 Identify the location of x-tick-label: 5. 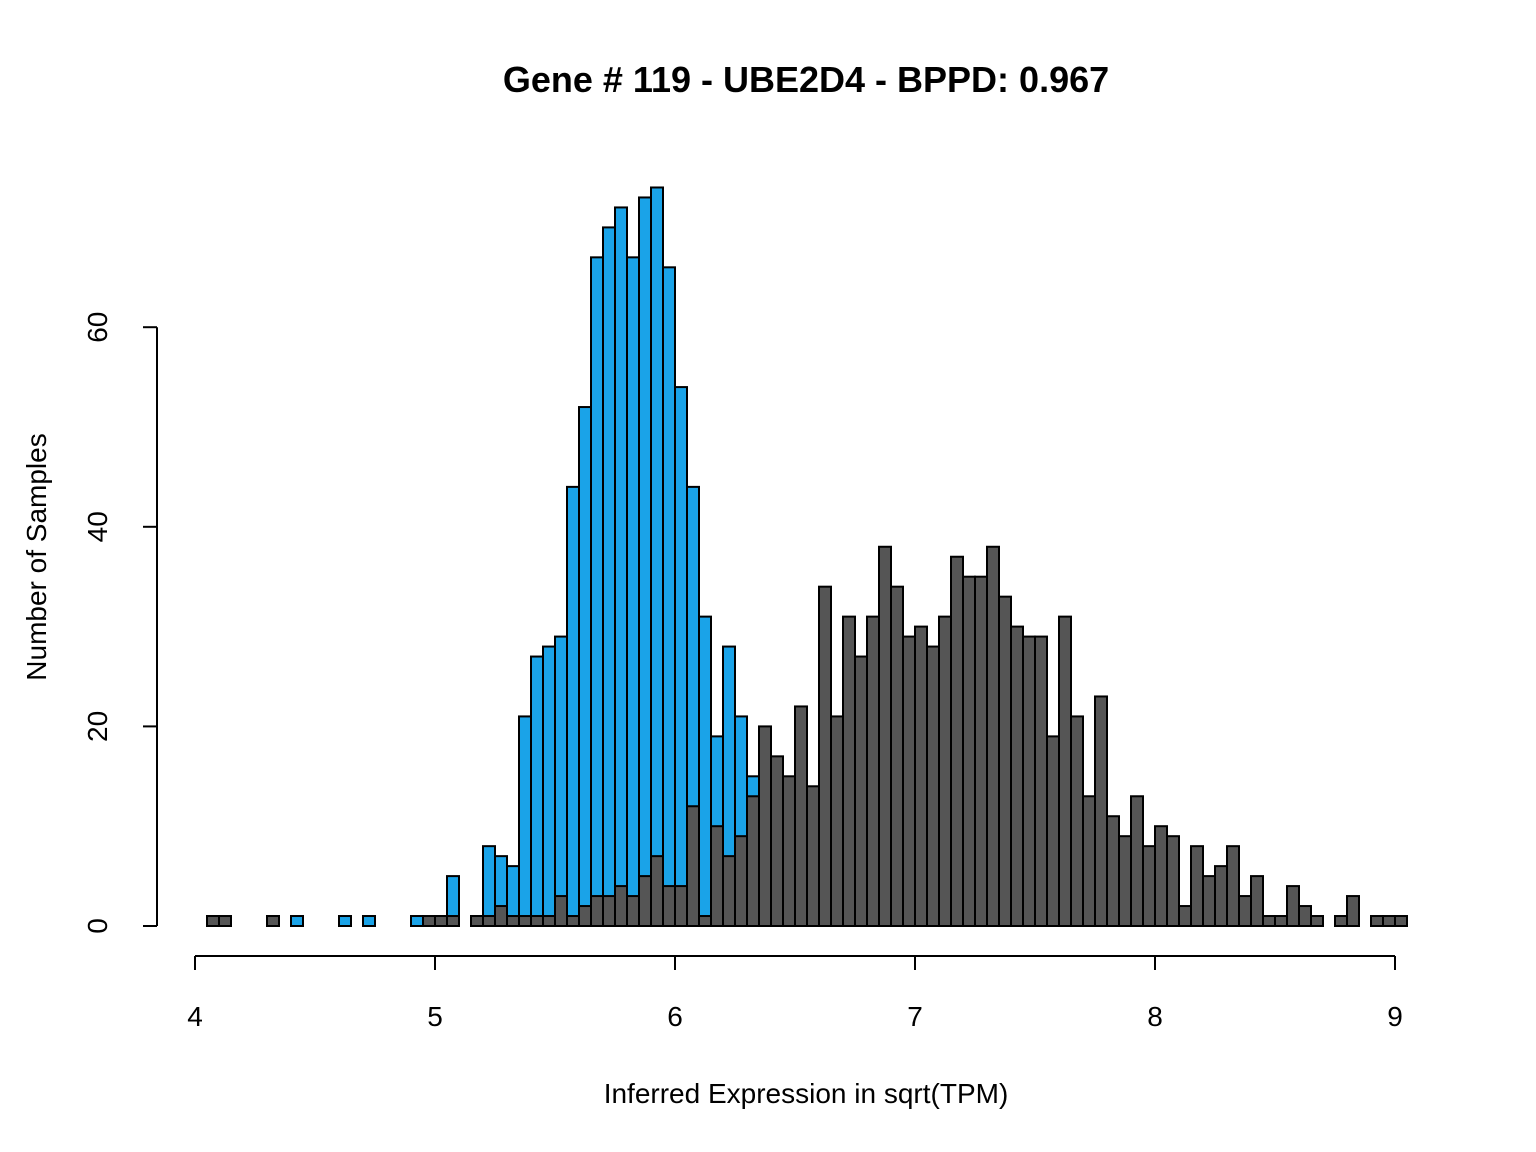
(435, 1016).